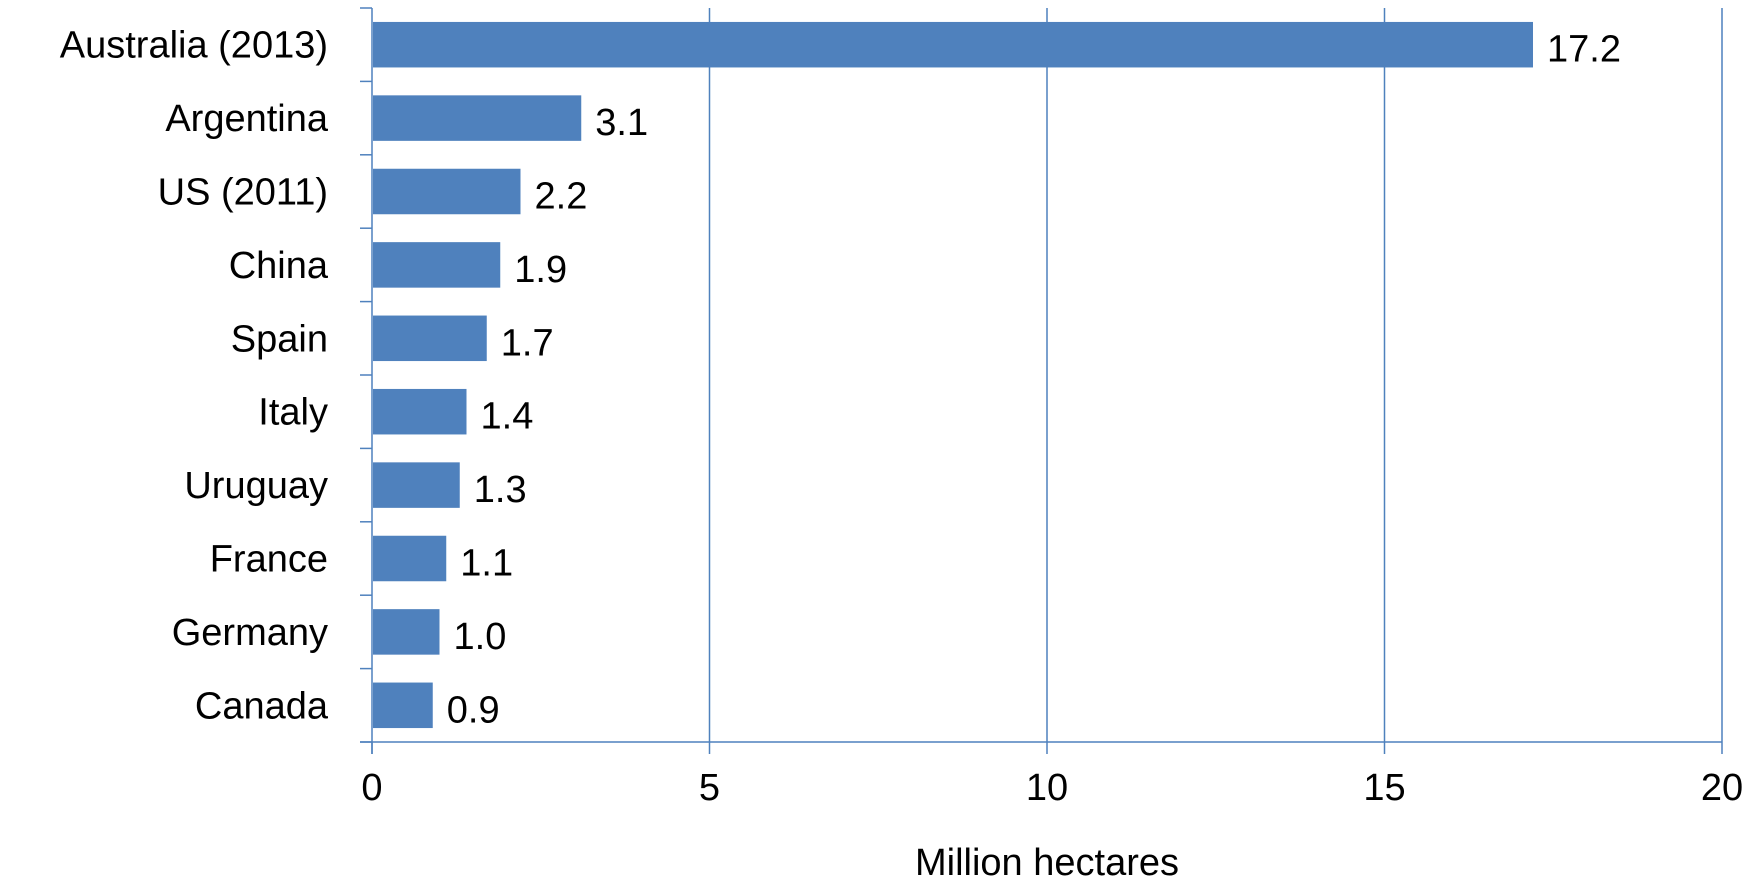 The image size is (1758, 891). Describe the element at coordinates (480, 637) in the screenshot. I see `data-label: 1.0` at that location.